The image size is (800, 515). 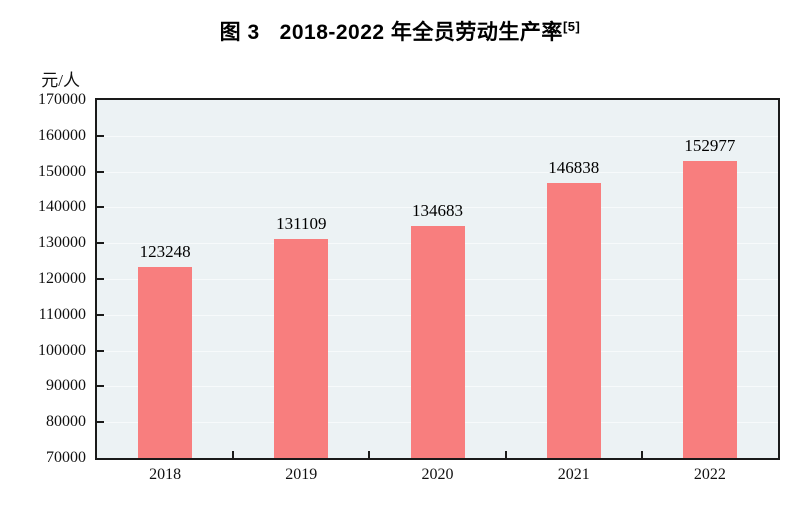 What do you see at coordinates (62, 278) in the screenshot?
I see `y-axis-tick-label: 120000` at bounding box center [62, 278].